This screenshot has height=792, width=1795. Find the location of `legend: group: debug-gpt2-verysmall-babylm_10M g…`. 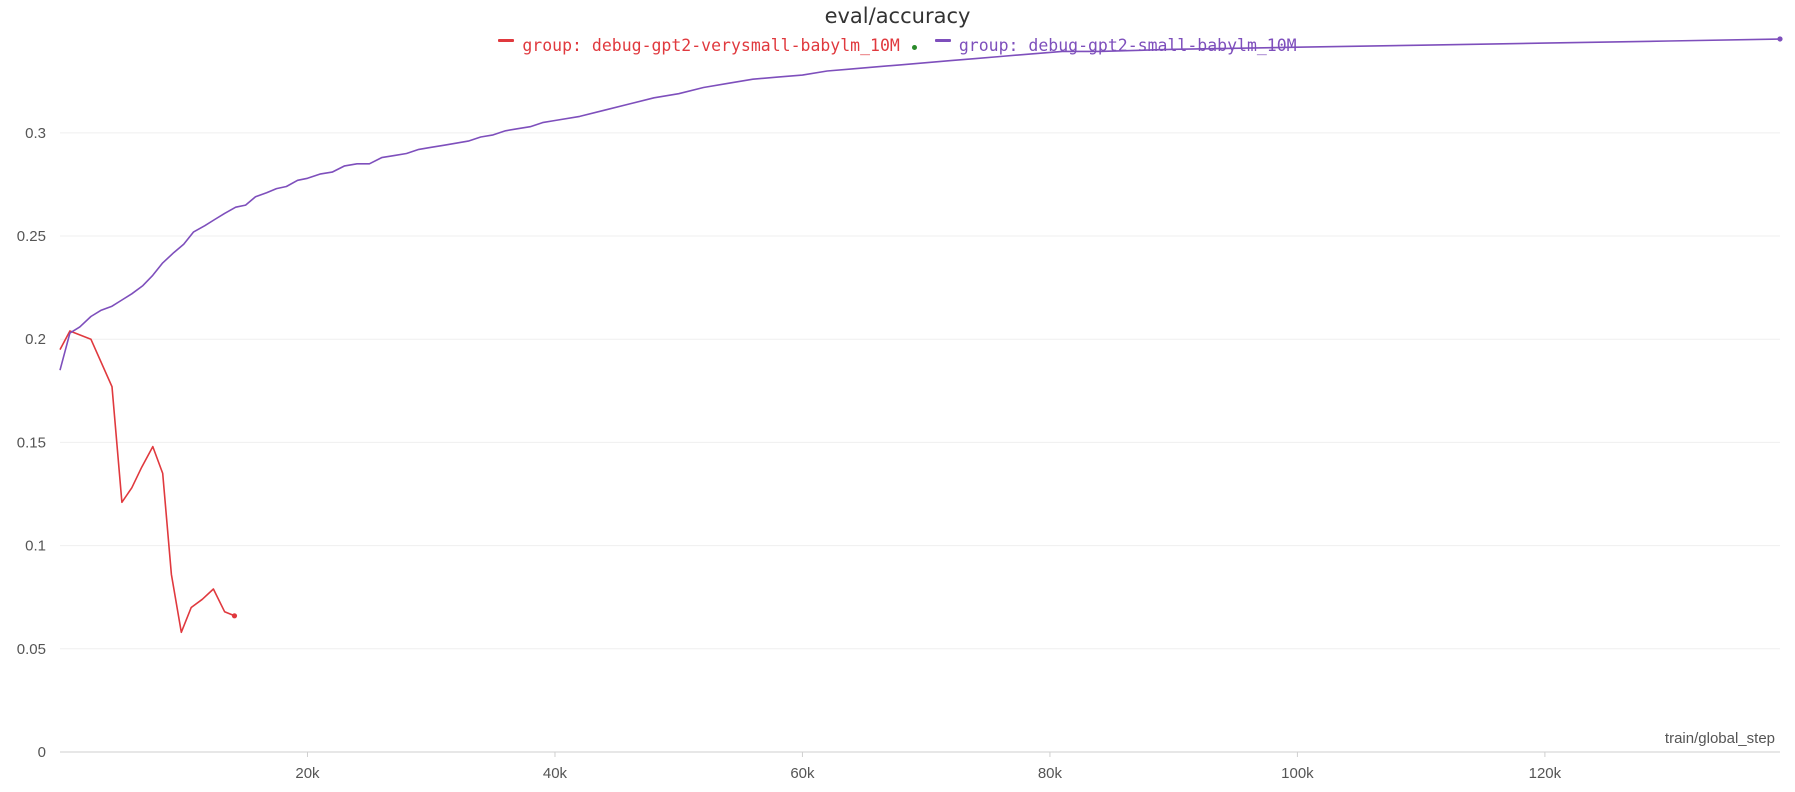

legend: group: debug-gpt2-verysmall-babylm_10M g… is located at coordinates (897, 45).